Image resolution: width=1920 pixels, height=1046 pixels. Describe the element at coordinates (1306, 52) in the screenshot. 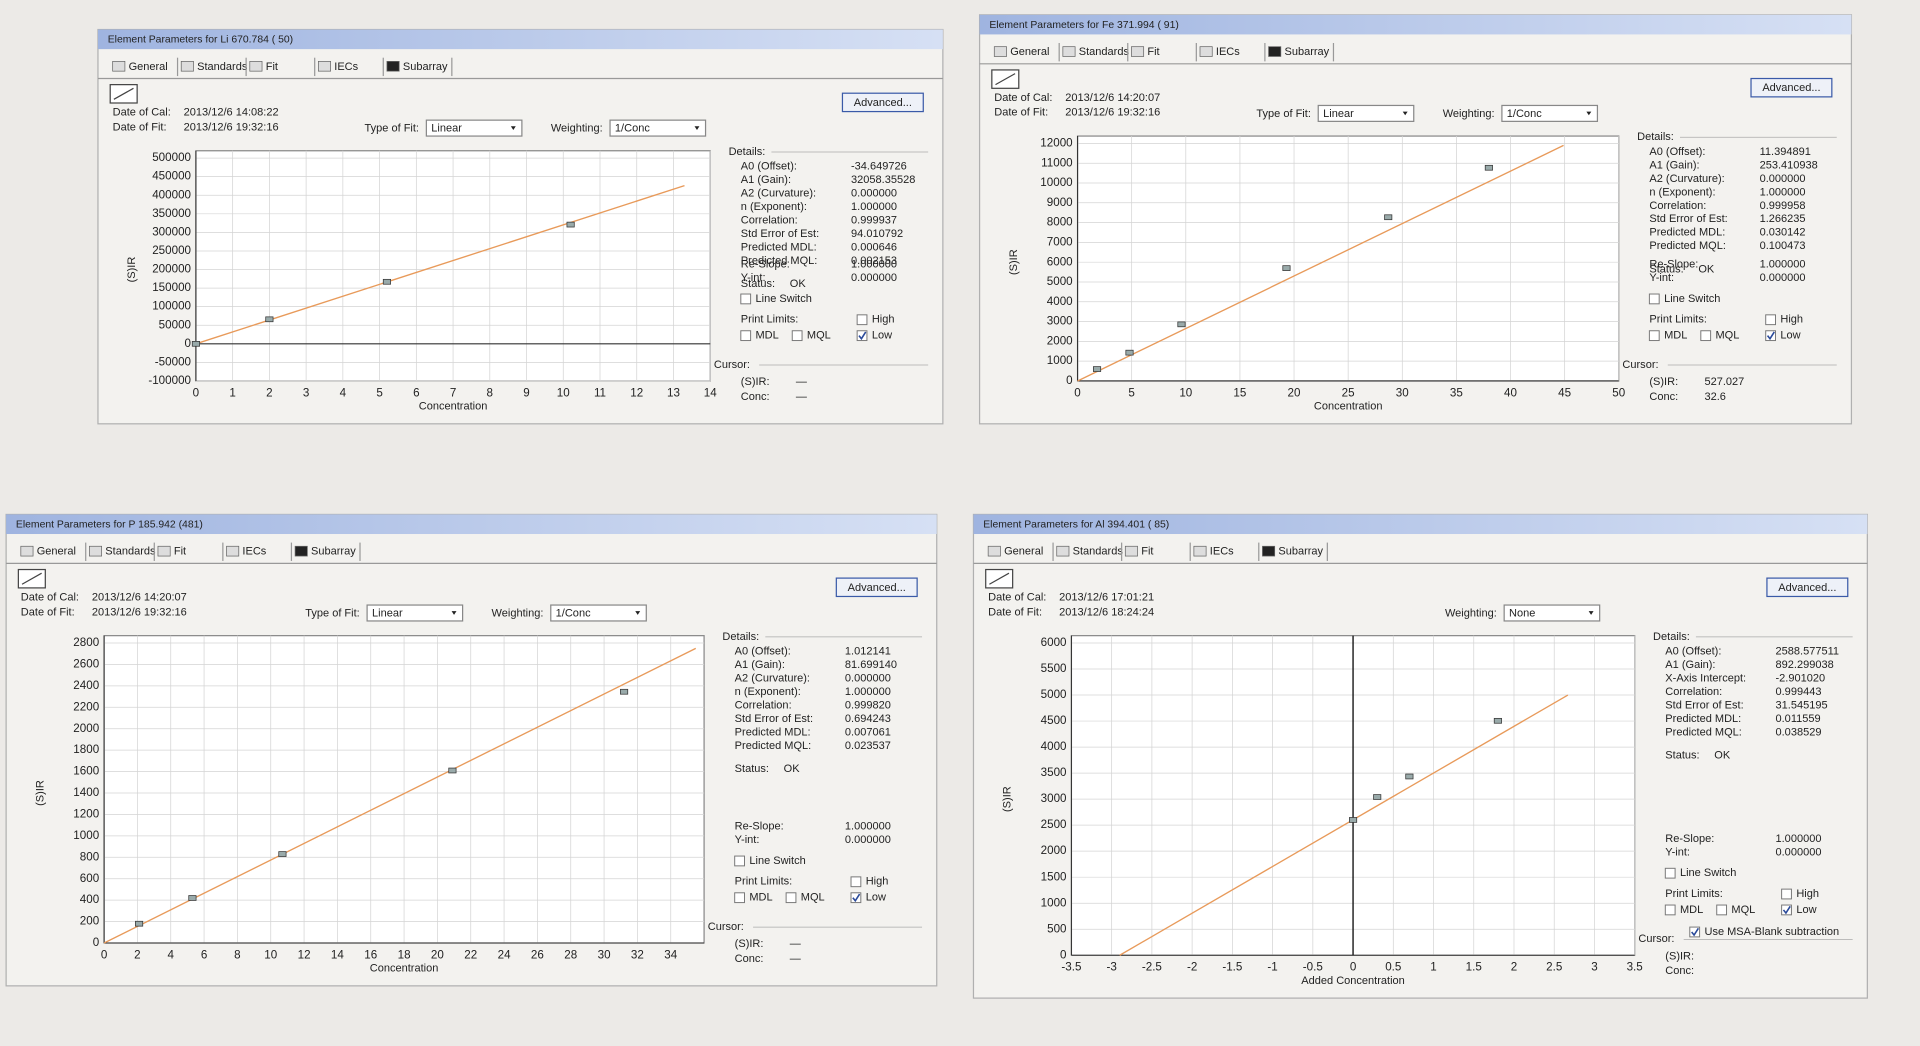

I see `tab-label: Subarray` at that location.